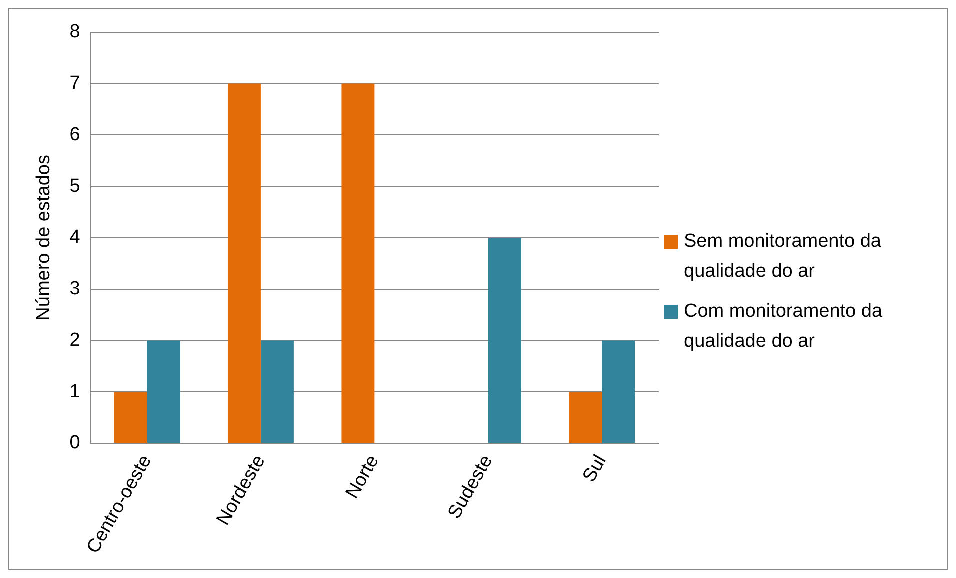 Image resolution: width=956 pixels, height=578 pixels. What do you see at coordinates (75, 237) in the screenshot?
I see `y-tick-label: 4` at bounding box center [75, 237].